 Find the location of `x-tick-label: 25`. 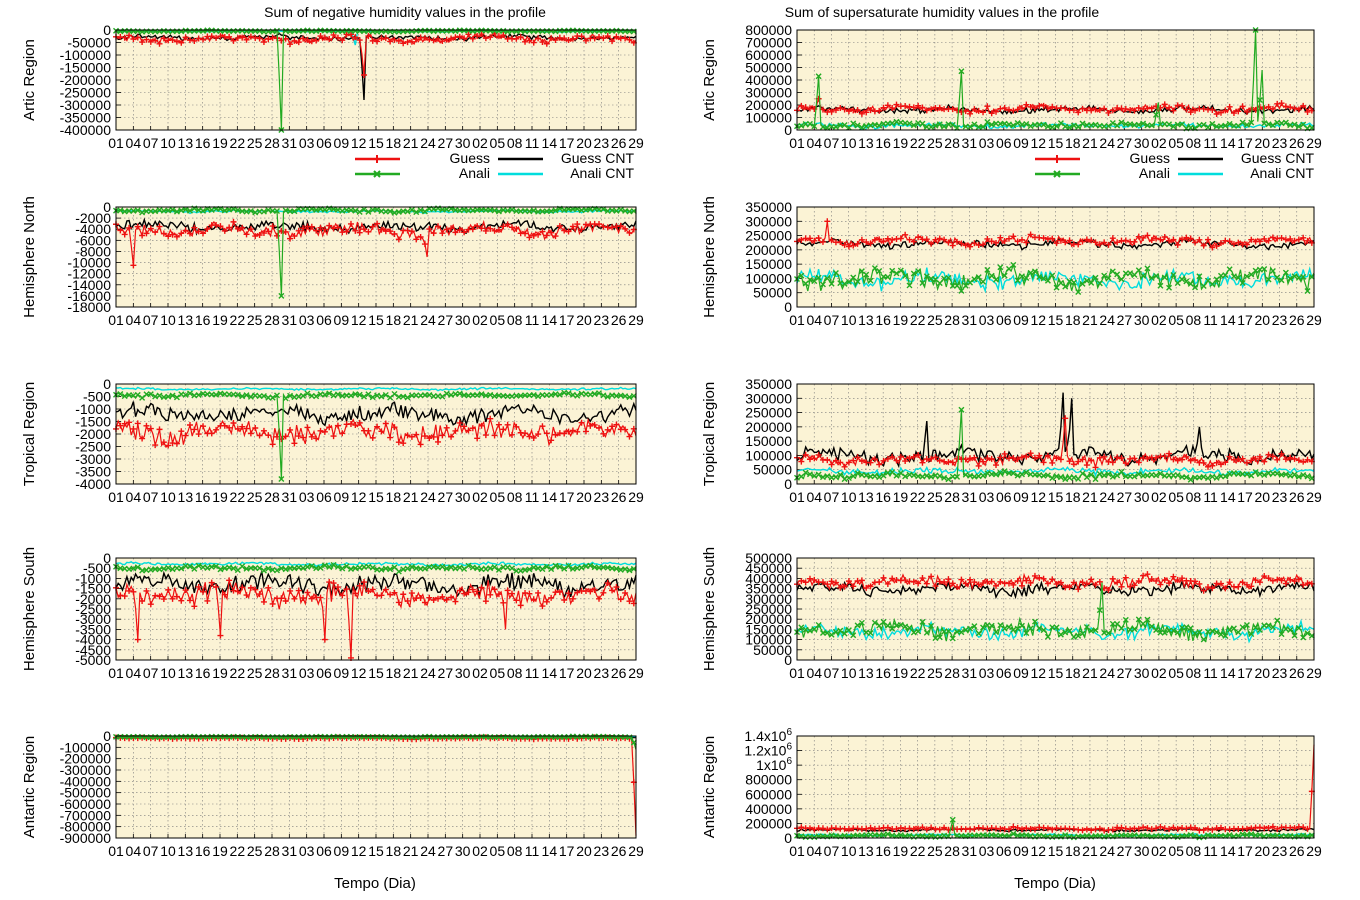

x-tick-label: 25 is located at coordinates (935, 673).